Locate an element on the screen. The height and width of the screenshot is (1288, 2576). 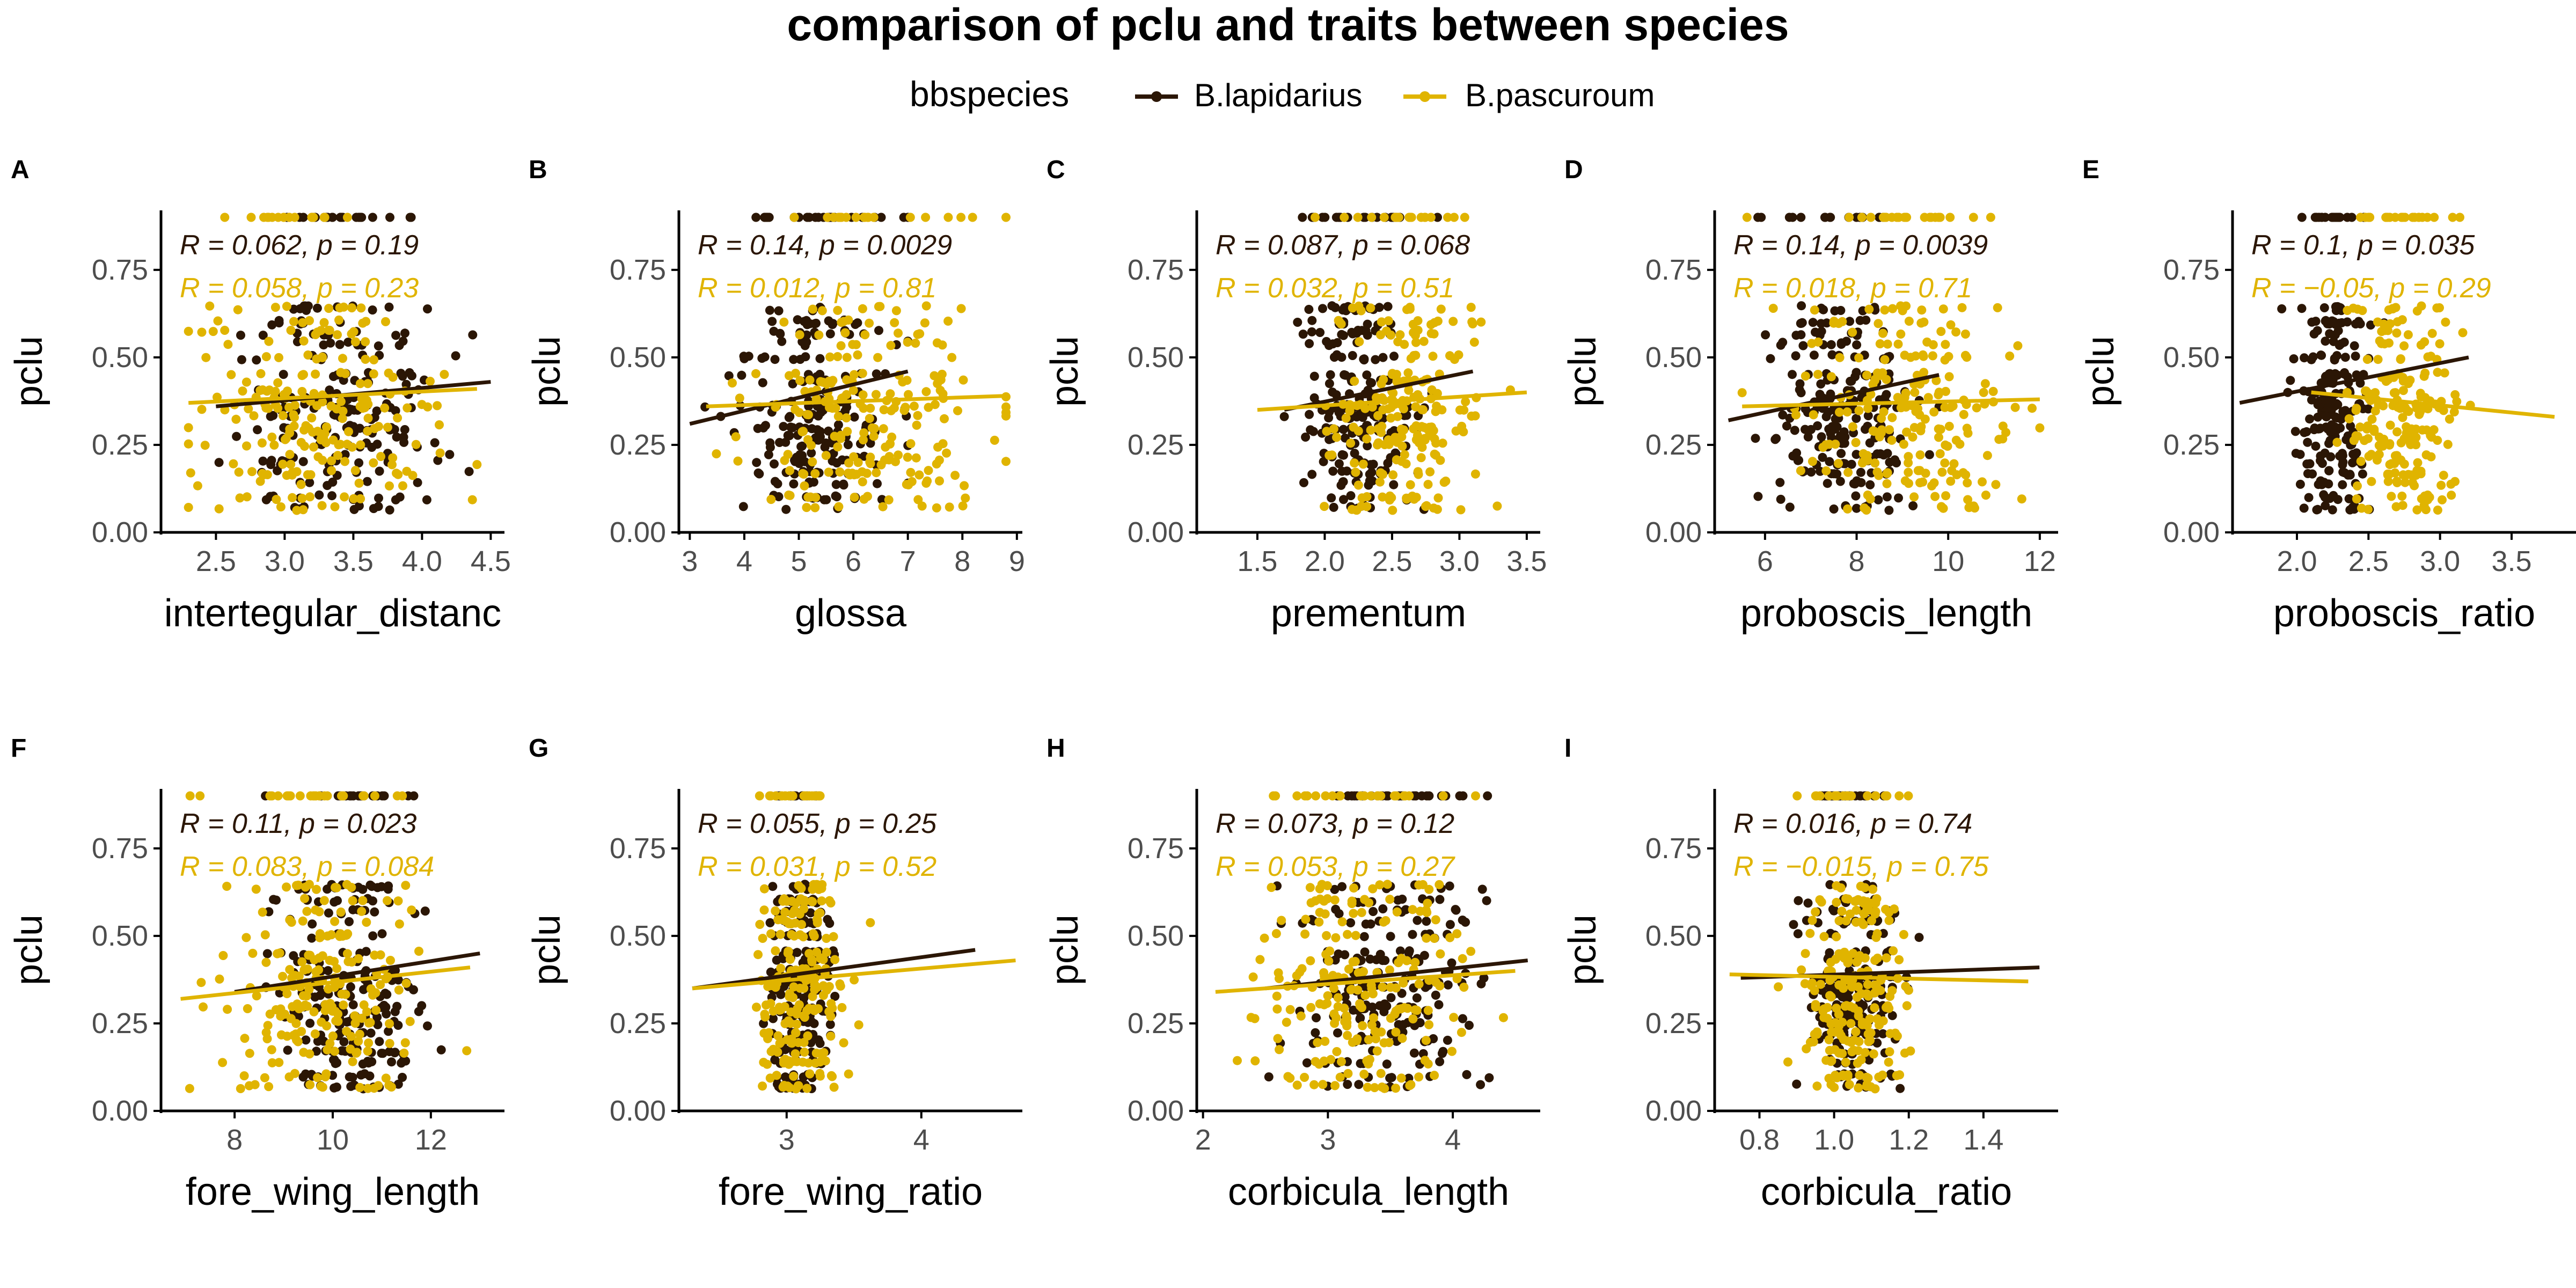
x-tick-label: 4 is located at coordinates (1453, 1140).